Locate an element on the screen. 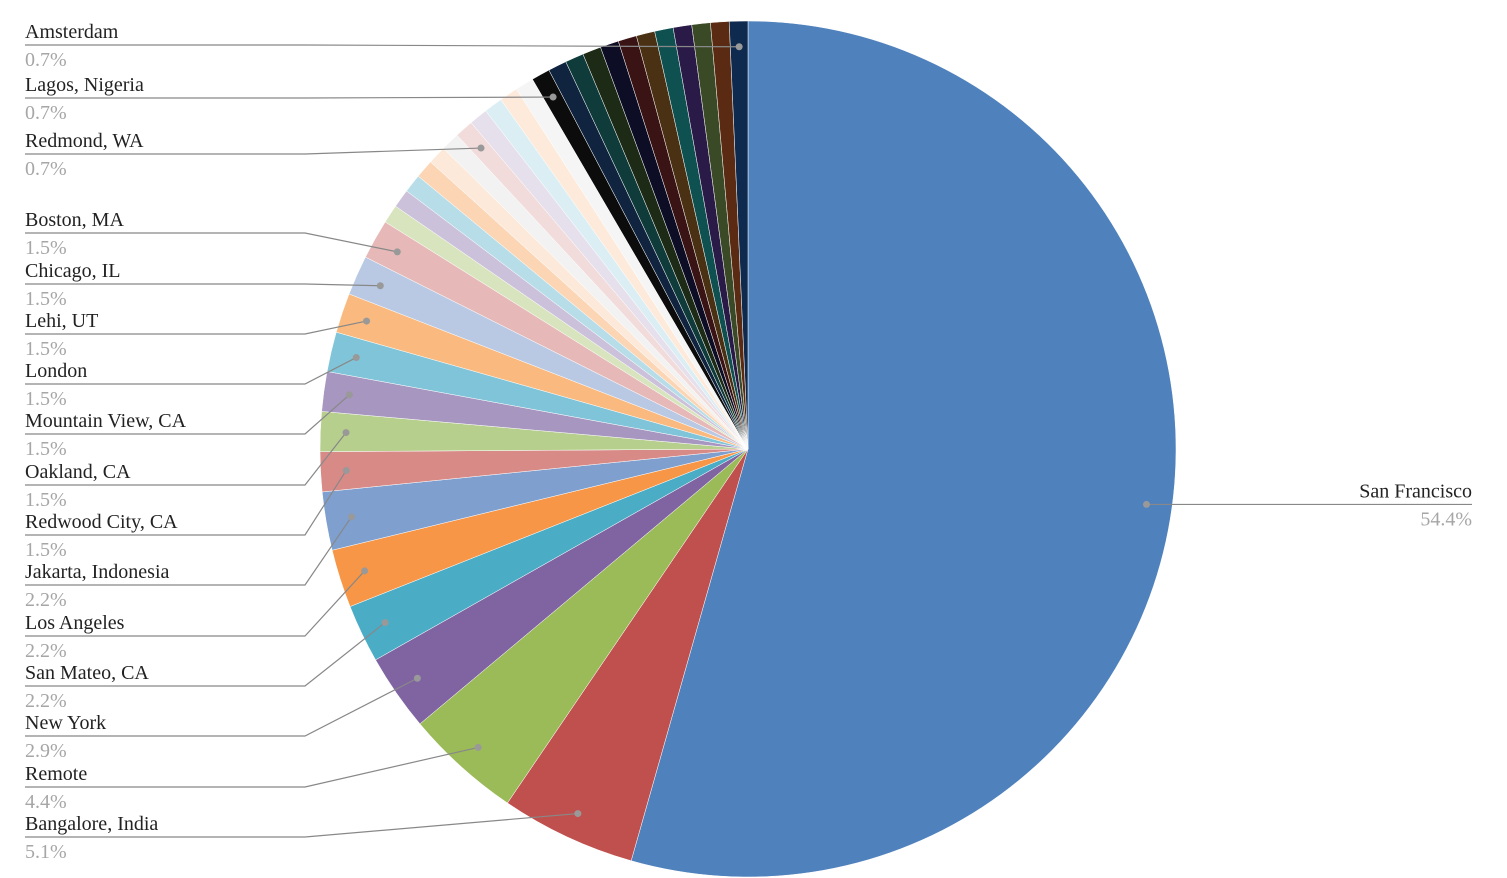 This screenshot has height=878, width=1507. slice-label: London is located at coordinates (56, 371).